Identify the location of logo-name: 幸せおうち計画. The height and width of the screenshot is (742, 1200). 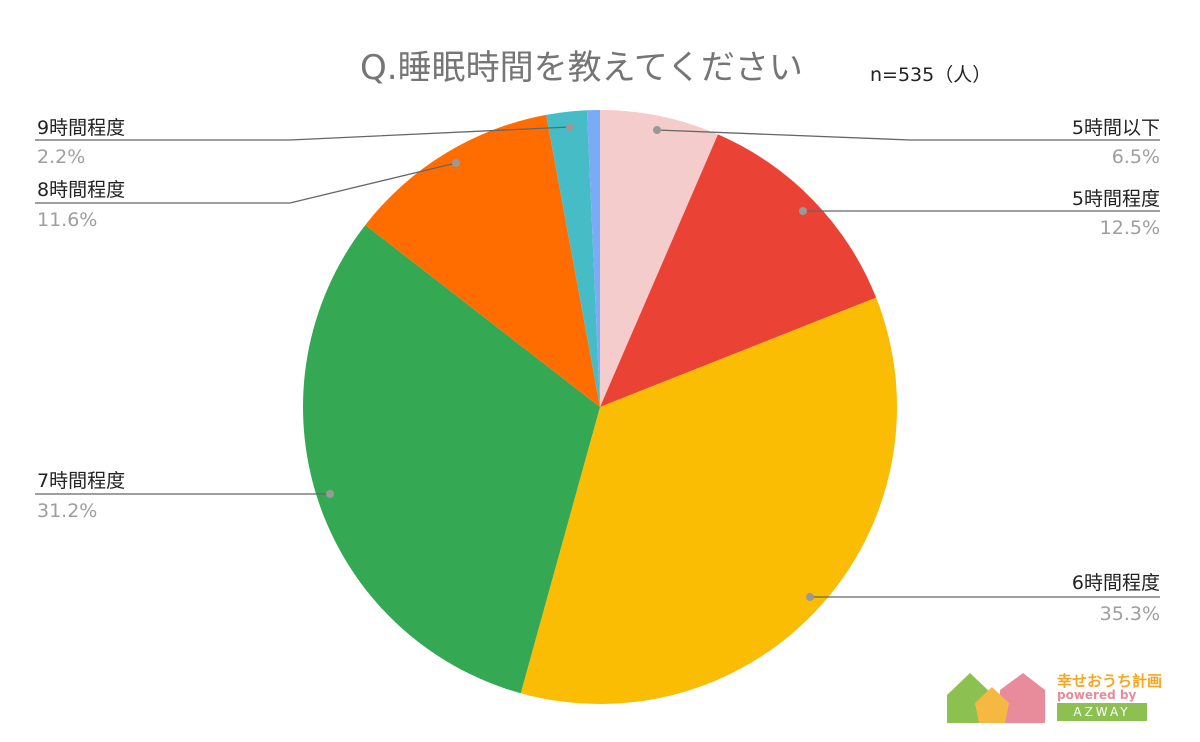
(1110, 681).